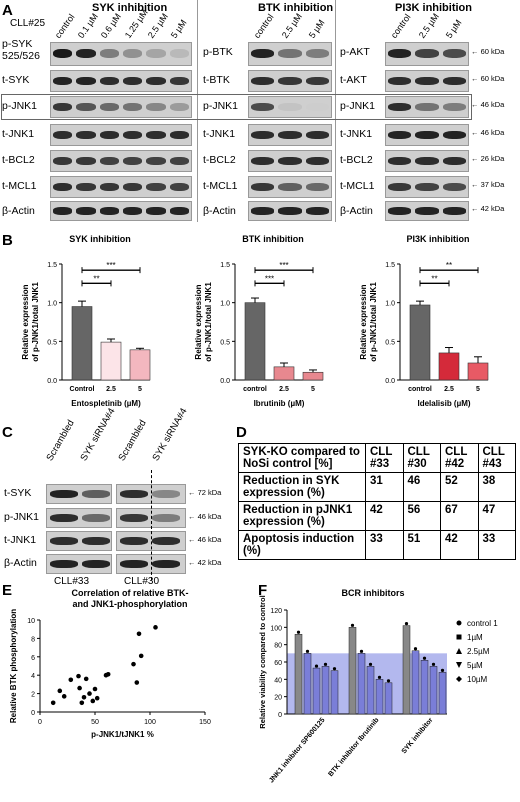 The width and height of the screenshot is (520, 802). I want to click on table-cell: 38, so click(496, 487).